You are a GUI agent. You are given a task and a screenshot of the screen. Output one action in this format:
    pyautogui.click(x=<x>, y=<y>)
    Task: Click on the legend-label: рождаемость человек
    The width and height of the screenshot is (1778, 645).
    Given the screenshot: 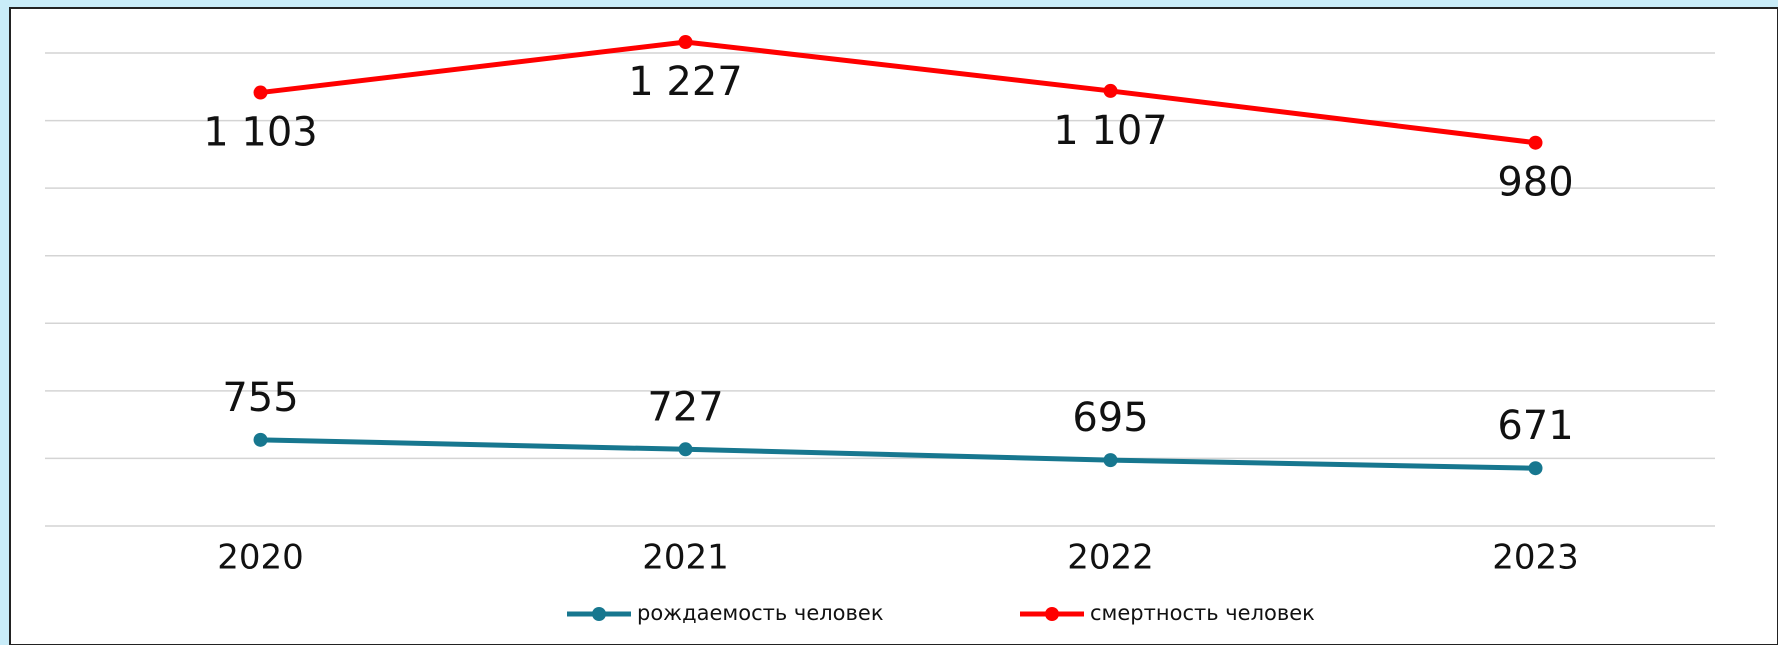 What is the action you would take?
    pyautogui.click(x=760, y=613)
    